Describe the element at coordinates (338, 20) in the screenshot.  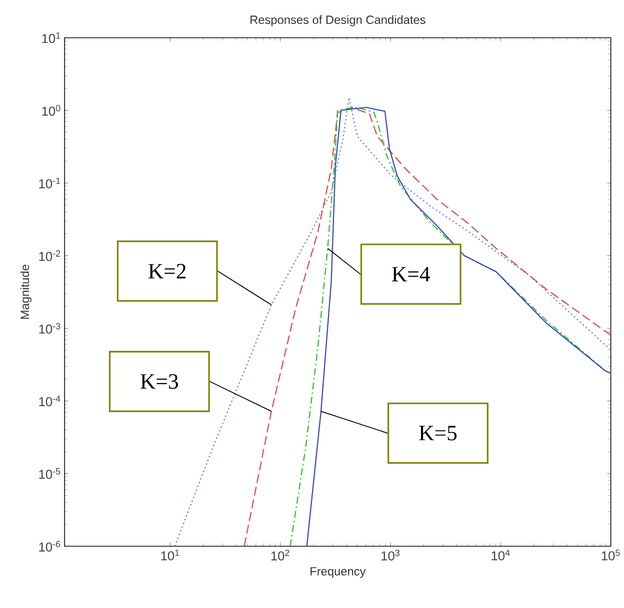
I see `chart-title: Responses of Design Candidates` at that location.